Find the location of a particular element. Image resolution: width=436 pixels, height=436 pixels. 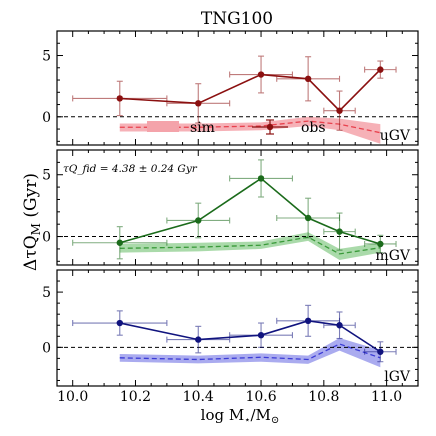

legend-obs-label: obs is located at coordinates (313, 128).